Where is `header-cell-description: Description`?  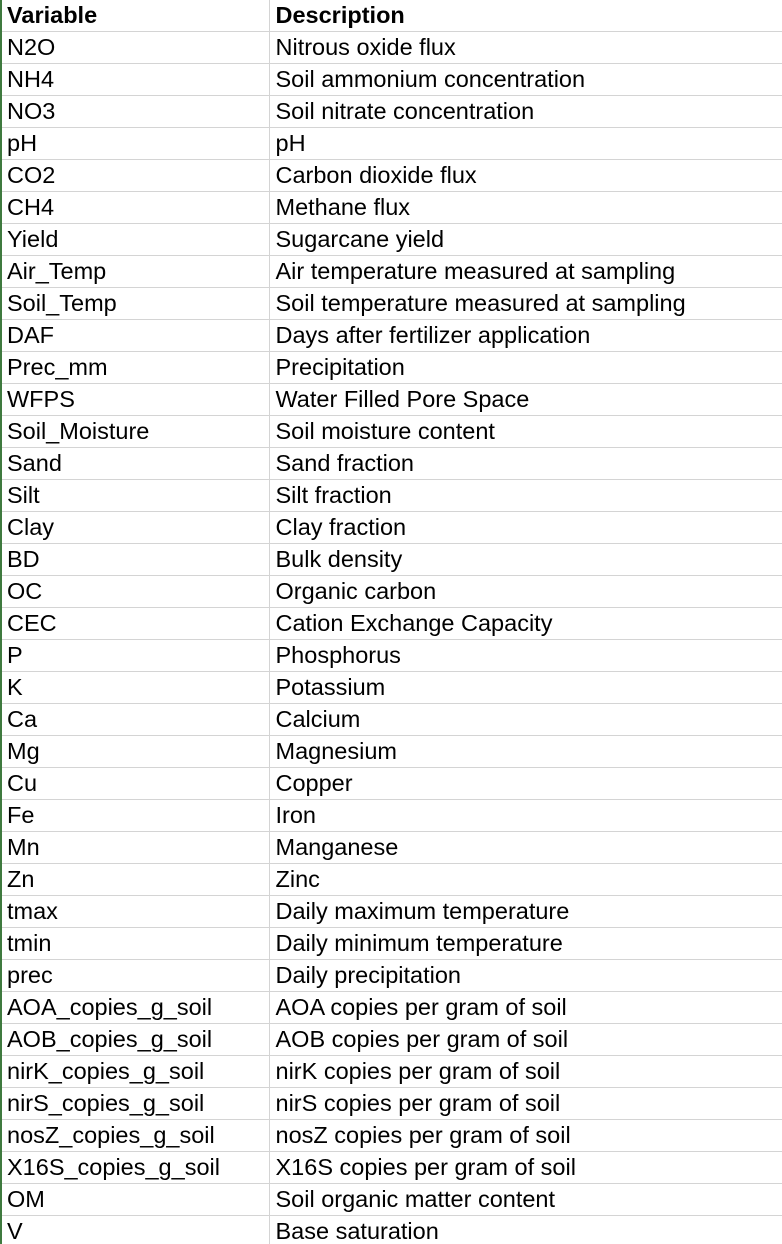 header-cell-description: Description is located at coordinates (525, 16).